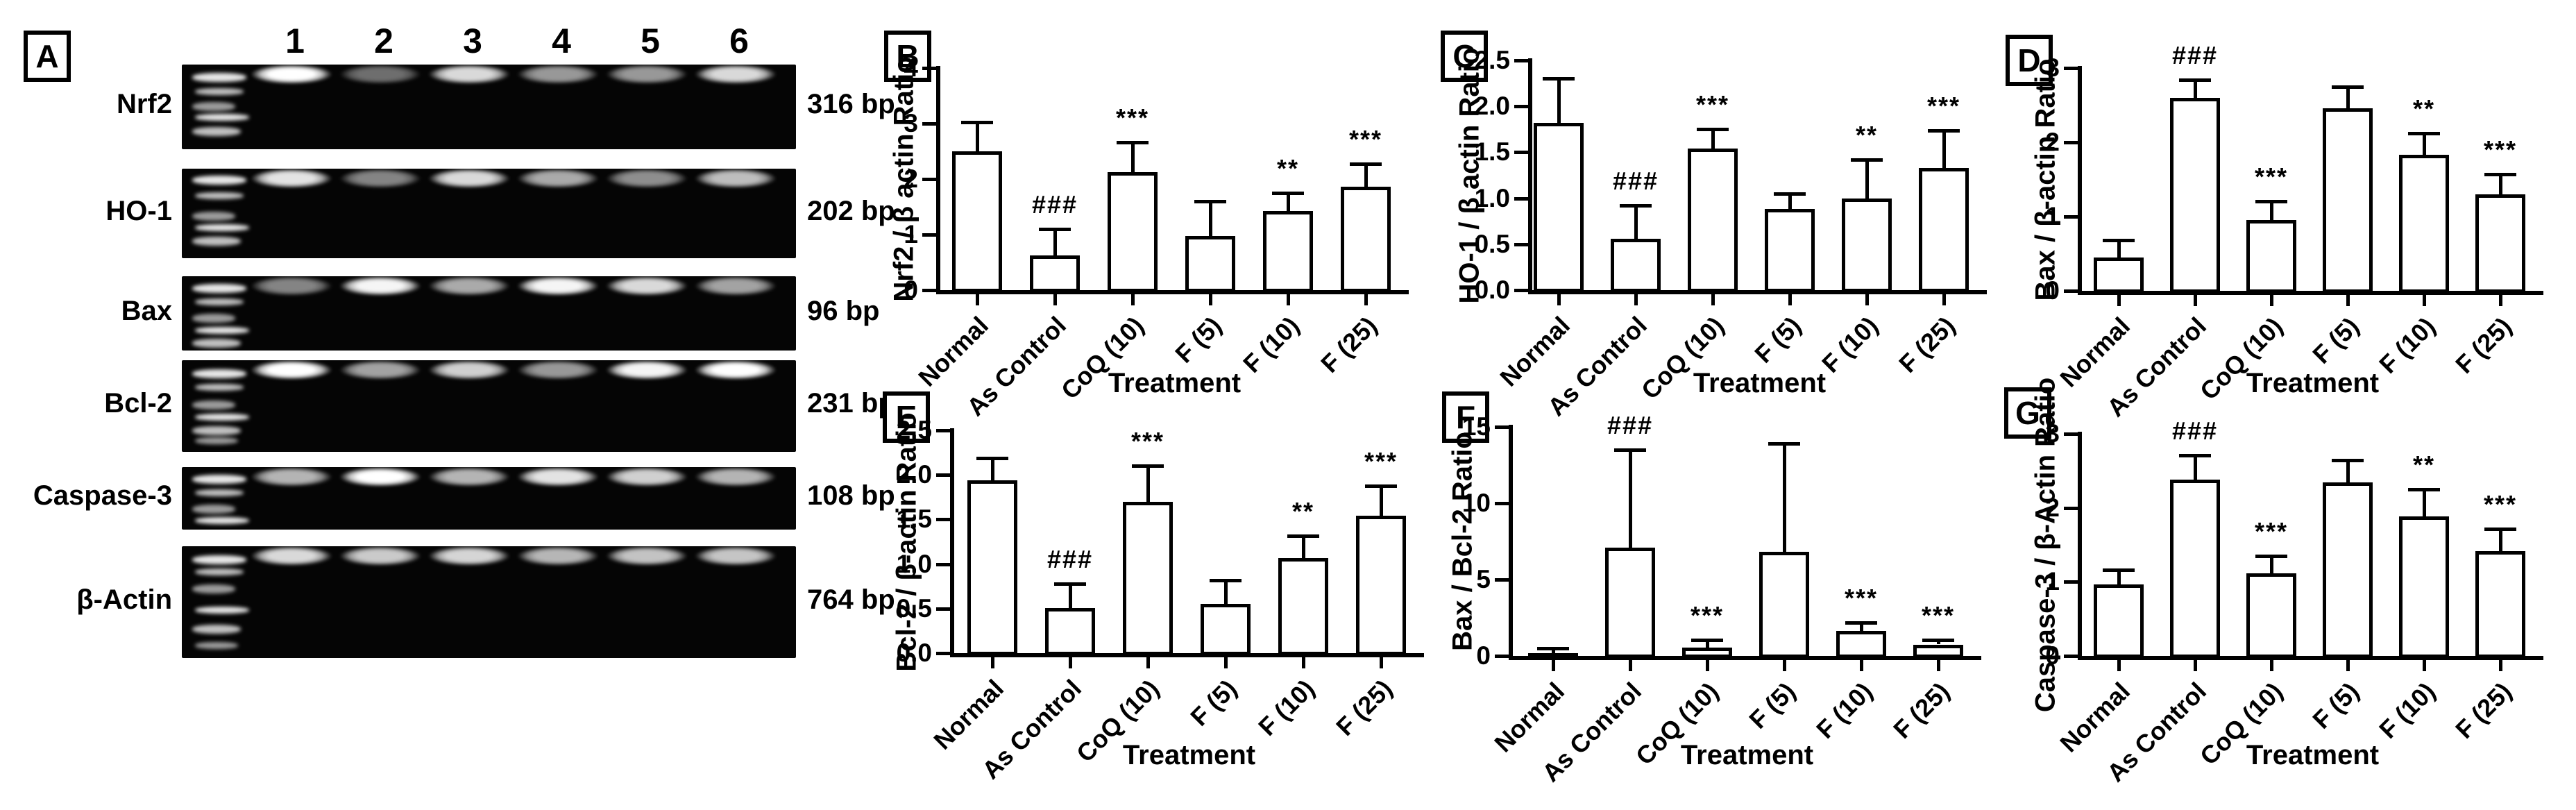  Describe the element at coordinates (1476, 503) in the screenshot. I see `y-tick-label: 10` at that location.